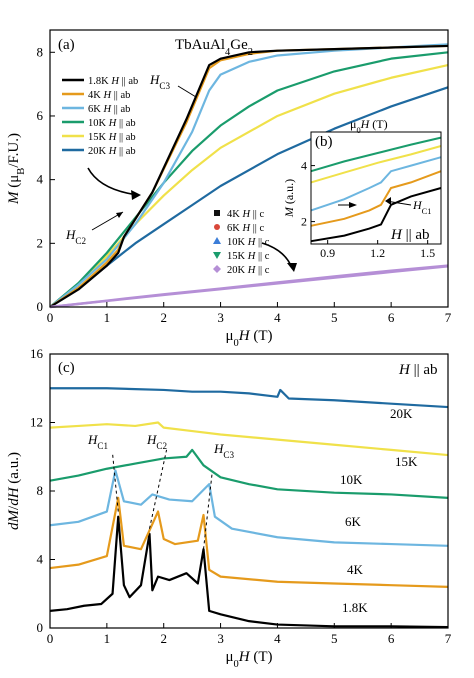  Describe the element at coordinates (158, 489) in the screenshot. I see `peak-guide-hc2` at that location.